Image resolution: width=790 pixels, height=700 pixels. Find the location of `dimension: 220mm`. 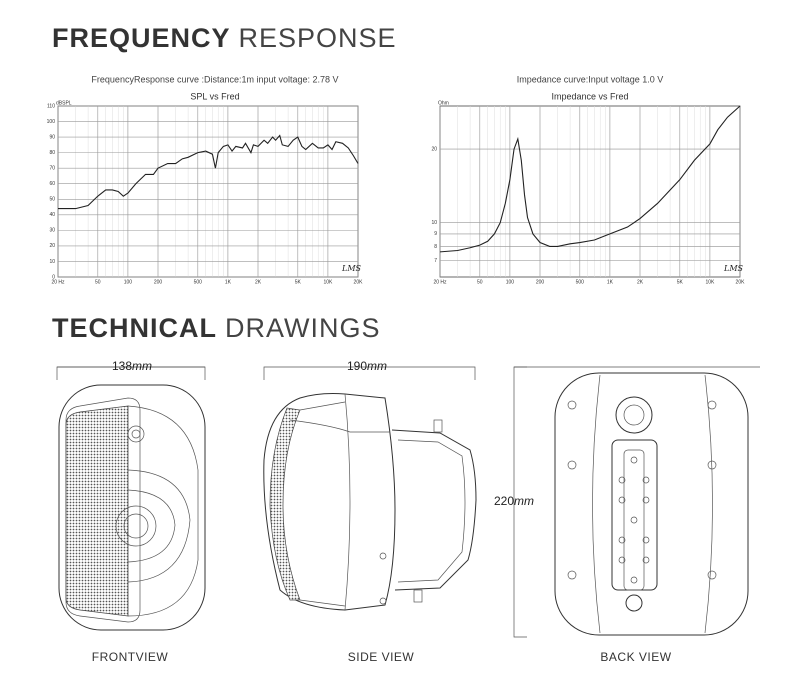

dimension: 220mm is located at coordinates (514, 501).